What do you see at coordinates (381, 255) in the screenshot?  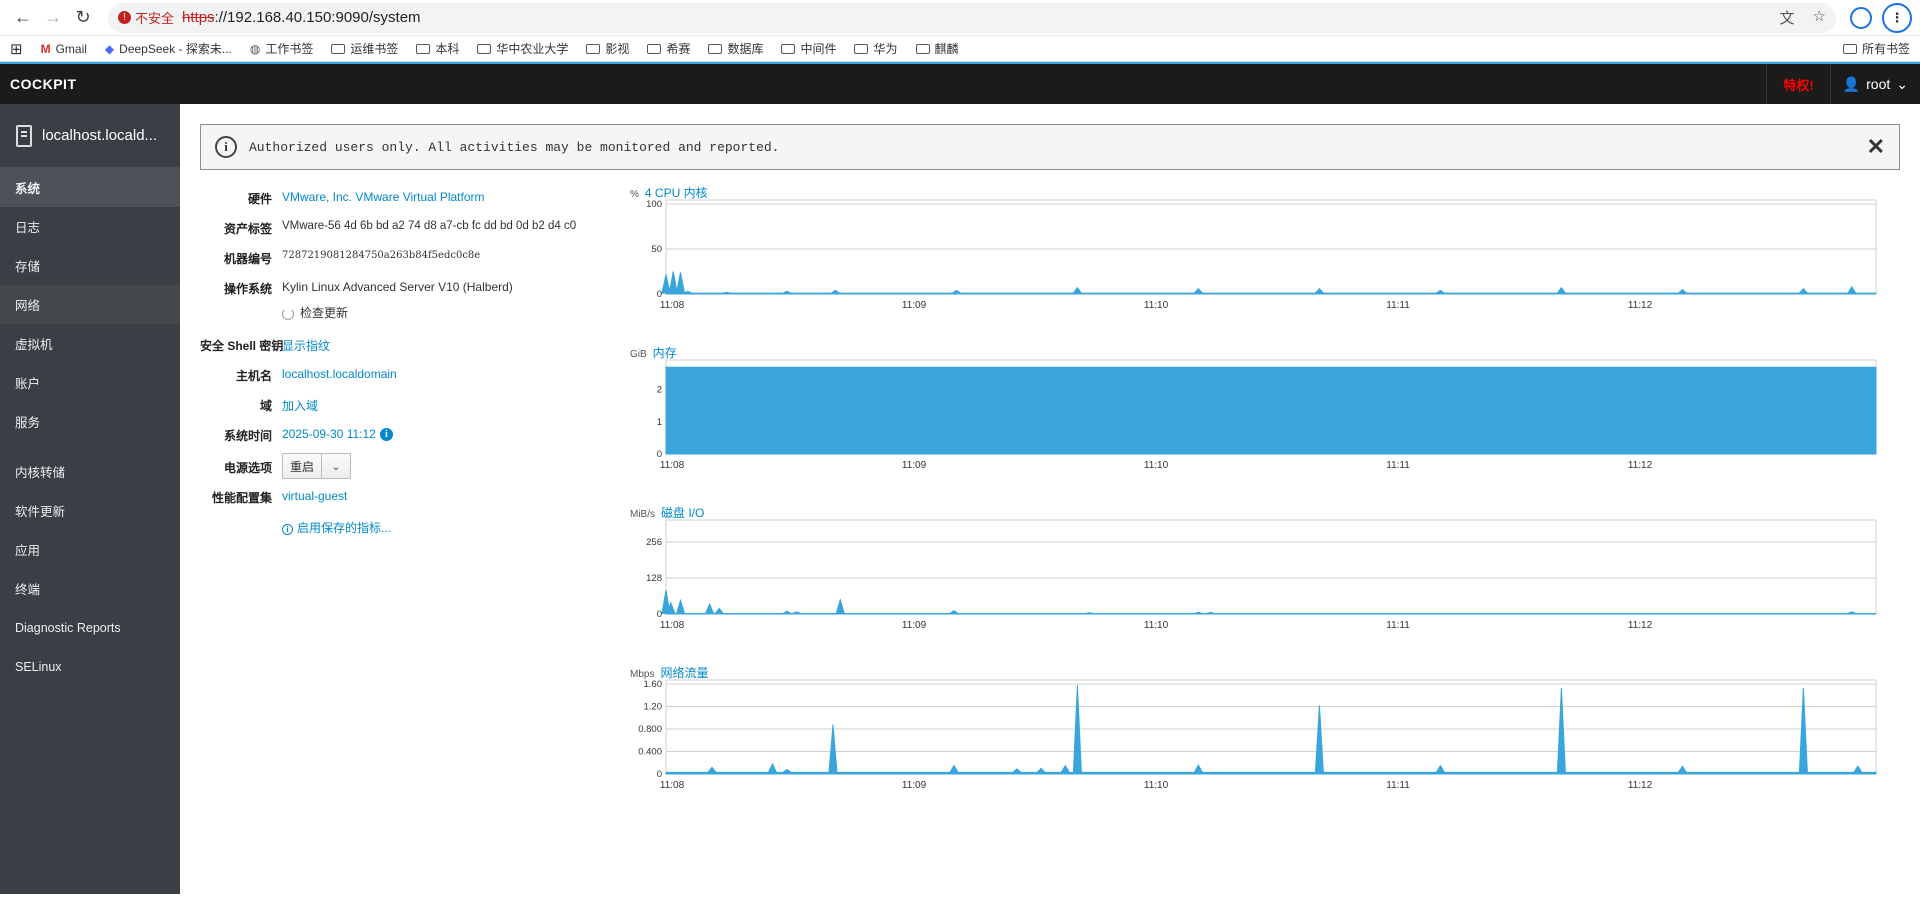 I see `machine-id-value: 7287219081284750a263b84f5edc0c8e` at bounding box center [381, 255].